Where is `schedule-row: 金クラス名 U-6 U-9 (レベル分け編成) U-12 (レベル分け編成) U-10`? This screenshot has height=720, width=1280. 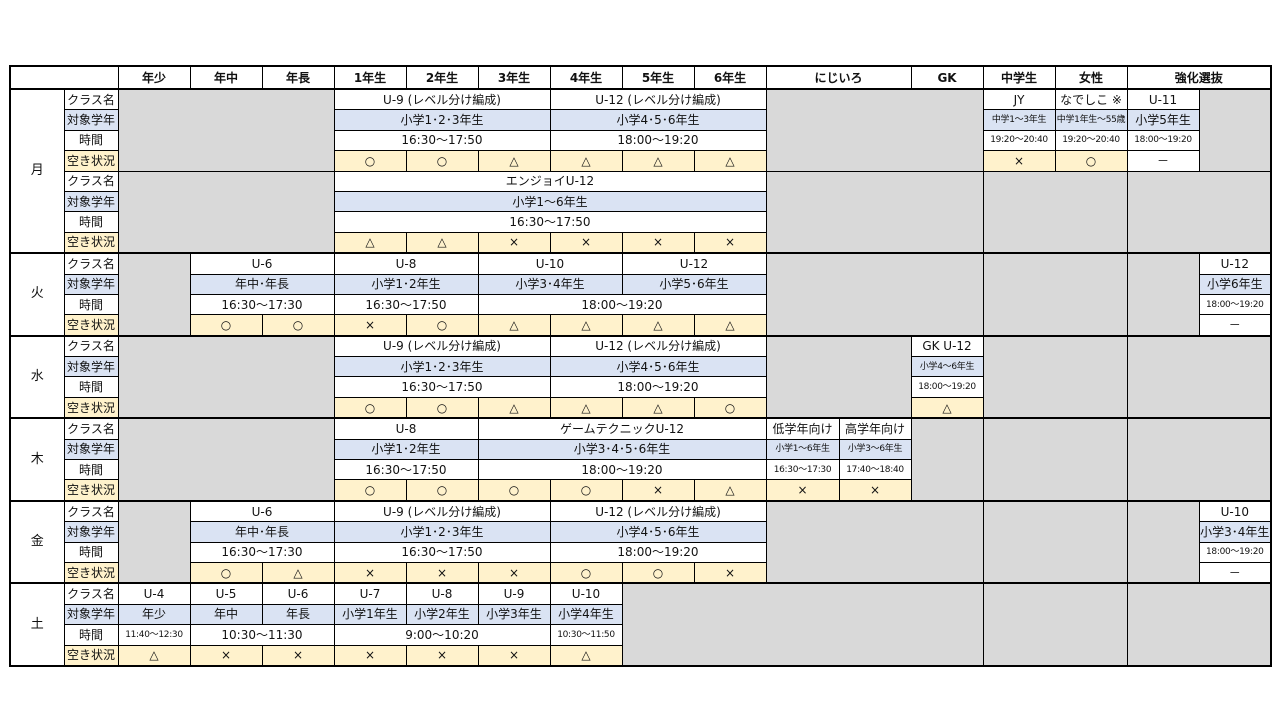
schedule-row: 金クラス名 U-6 U-9 (レベル分け編成) U-12 (レベル分け編成) U-10 is located at coordinates (640, 541).